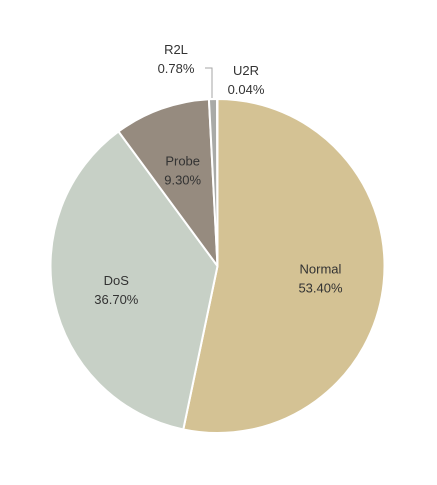 This screenshot has width=437, height=485. What do you see at coordinates (176, 49) in the screenshot?
I see `slice-label-r2l: R2L` at bounding box center [176, 49].